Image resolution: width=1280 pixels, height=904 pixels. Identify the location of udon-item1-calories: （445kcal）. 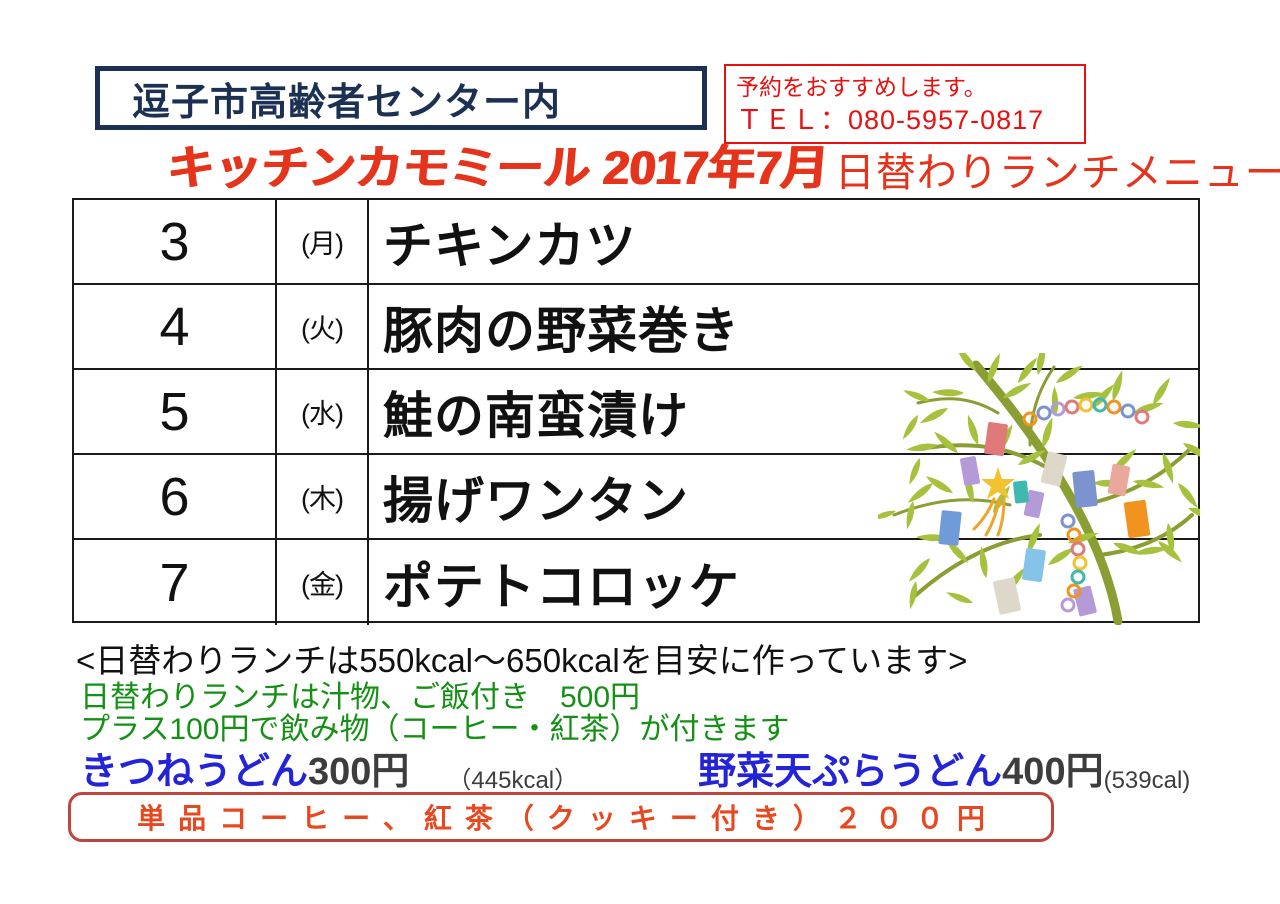
(513, 780).